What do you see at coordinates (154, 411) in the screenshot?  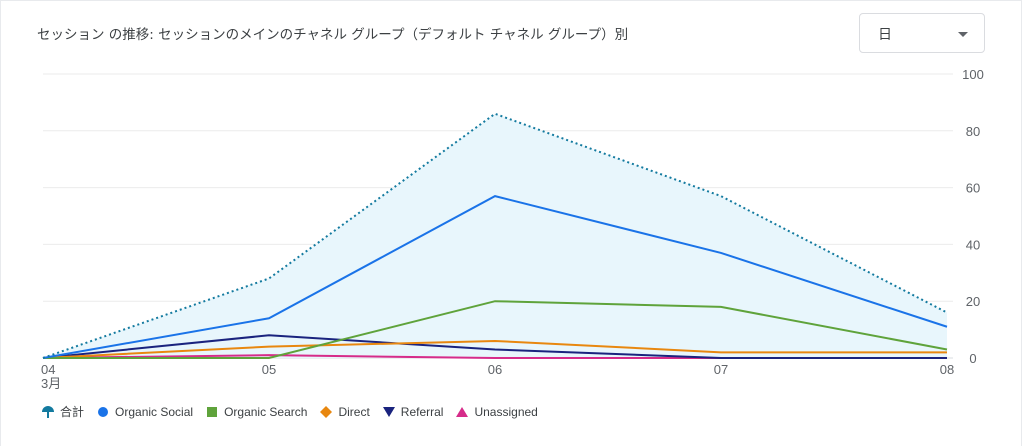 I see `legend-label: Organic Social` at bounding box center [154, 411].